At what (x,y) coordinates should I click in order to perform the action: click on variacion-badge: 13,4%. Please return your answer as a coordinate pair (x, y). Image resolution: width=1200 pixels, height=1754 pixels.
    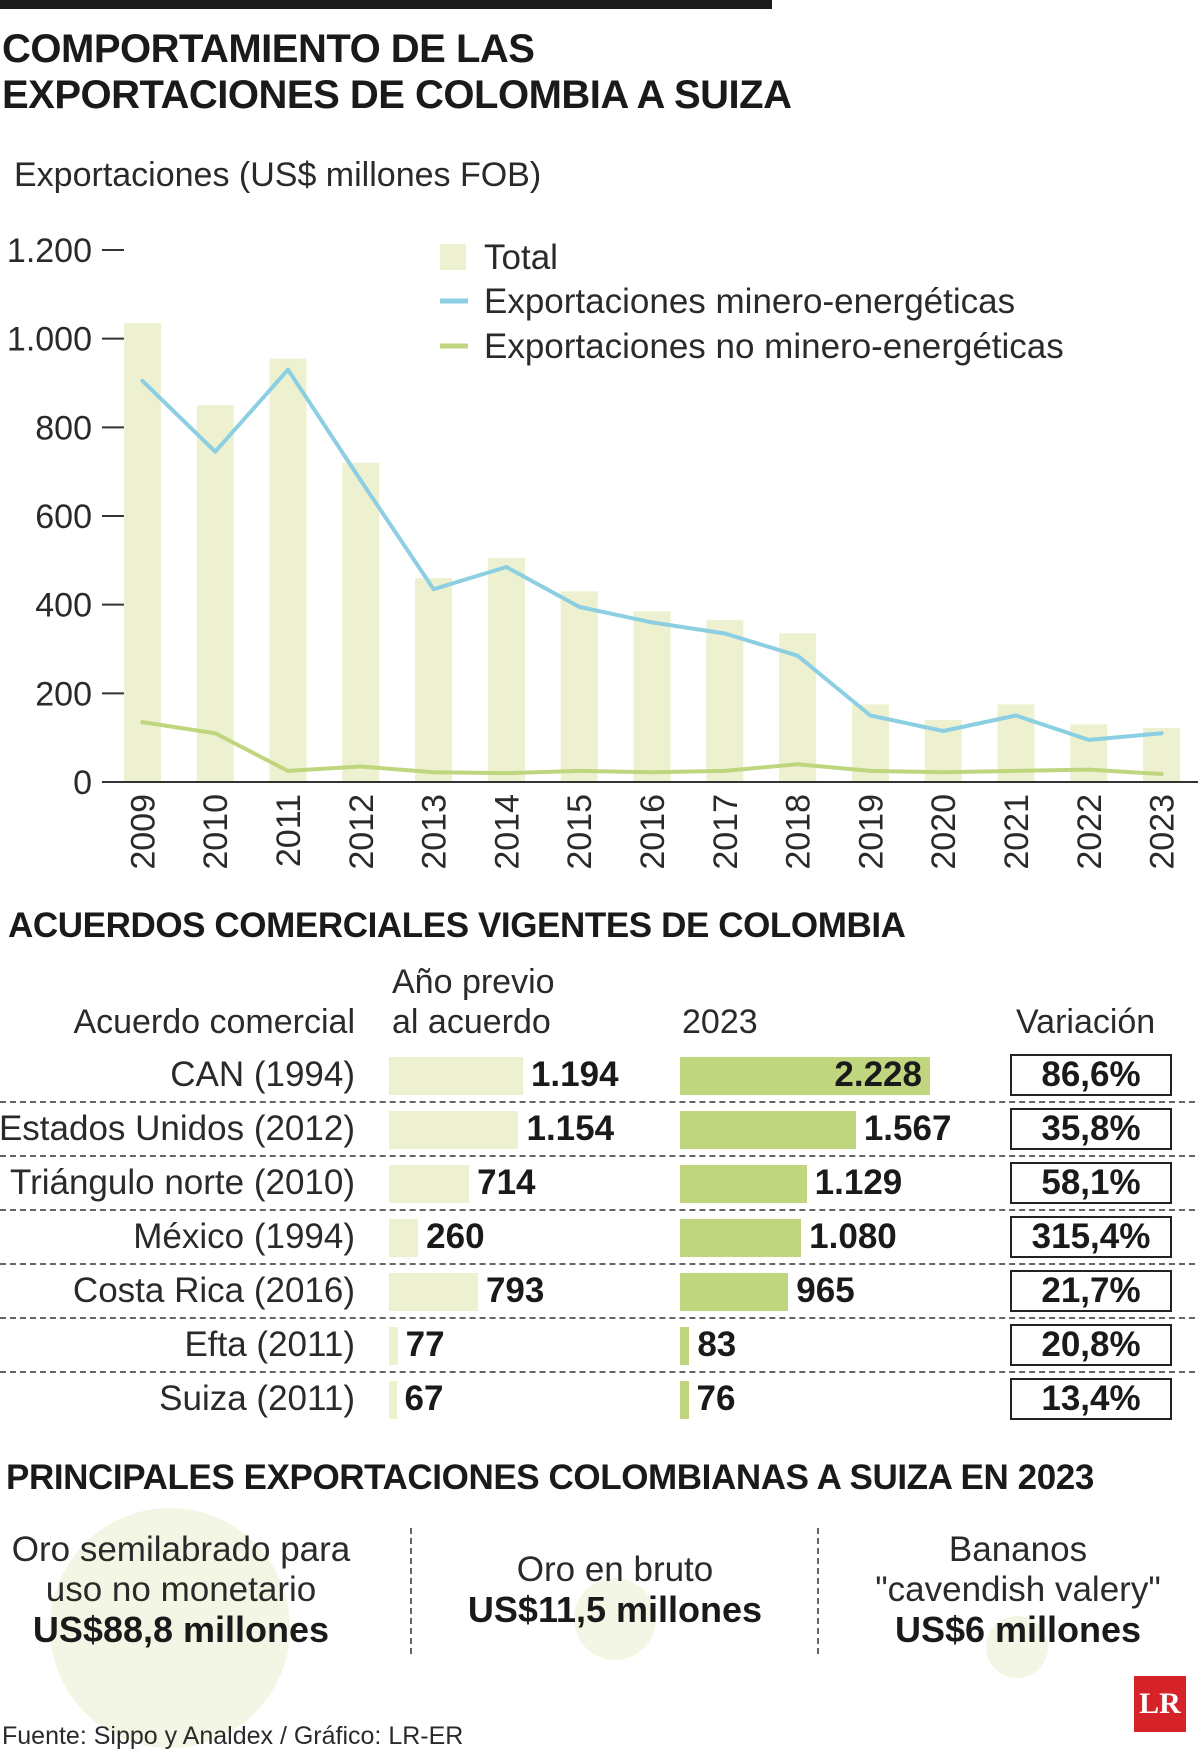
    Looking at the image, I should click on (1091, 1399).